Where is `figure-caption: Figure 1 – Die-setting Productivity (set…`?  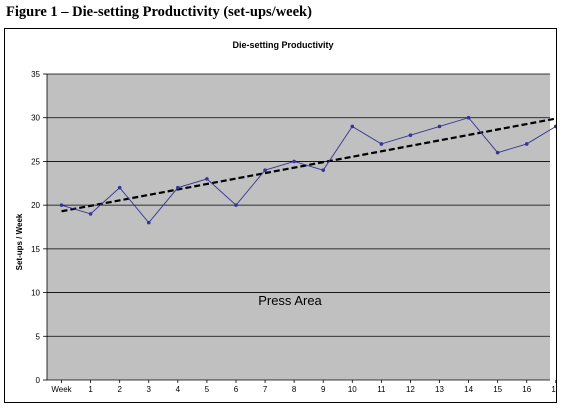 figure-caption: Figure 1 – Die-setting Productivity (set… is located at coordinates (159, 12).